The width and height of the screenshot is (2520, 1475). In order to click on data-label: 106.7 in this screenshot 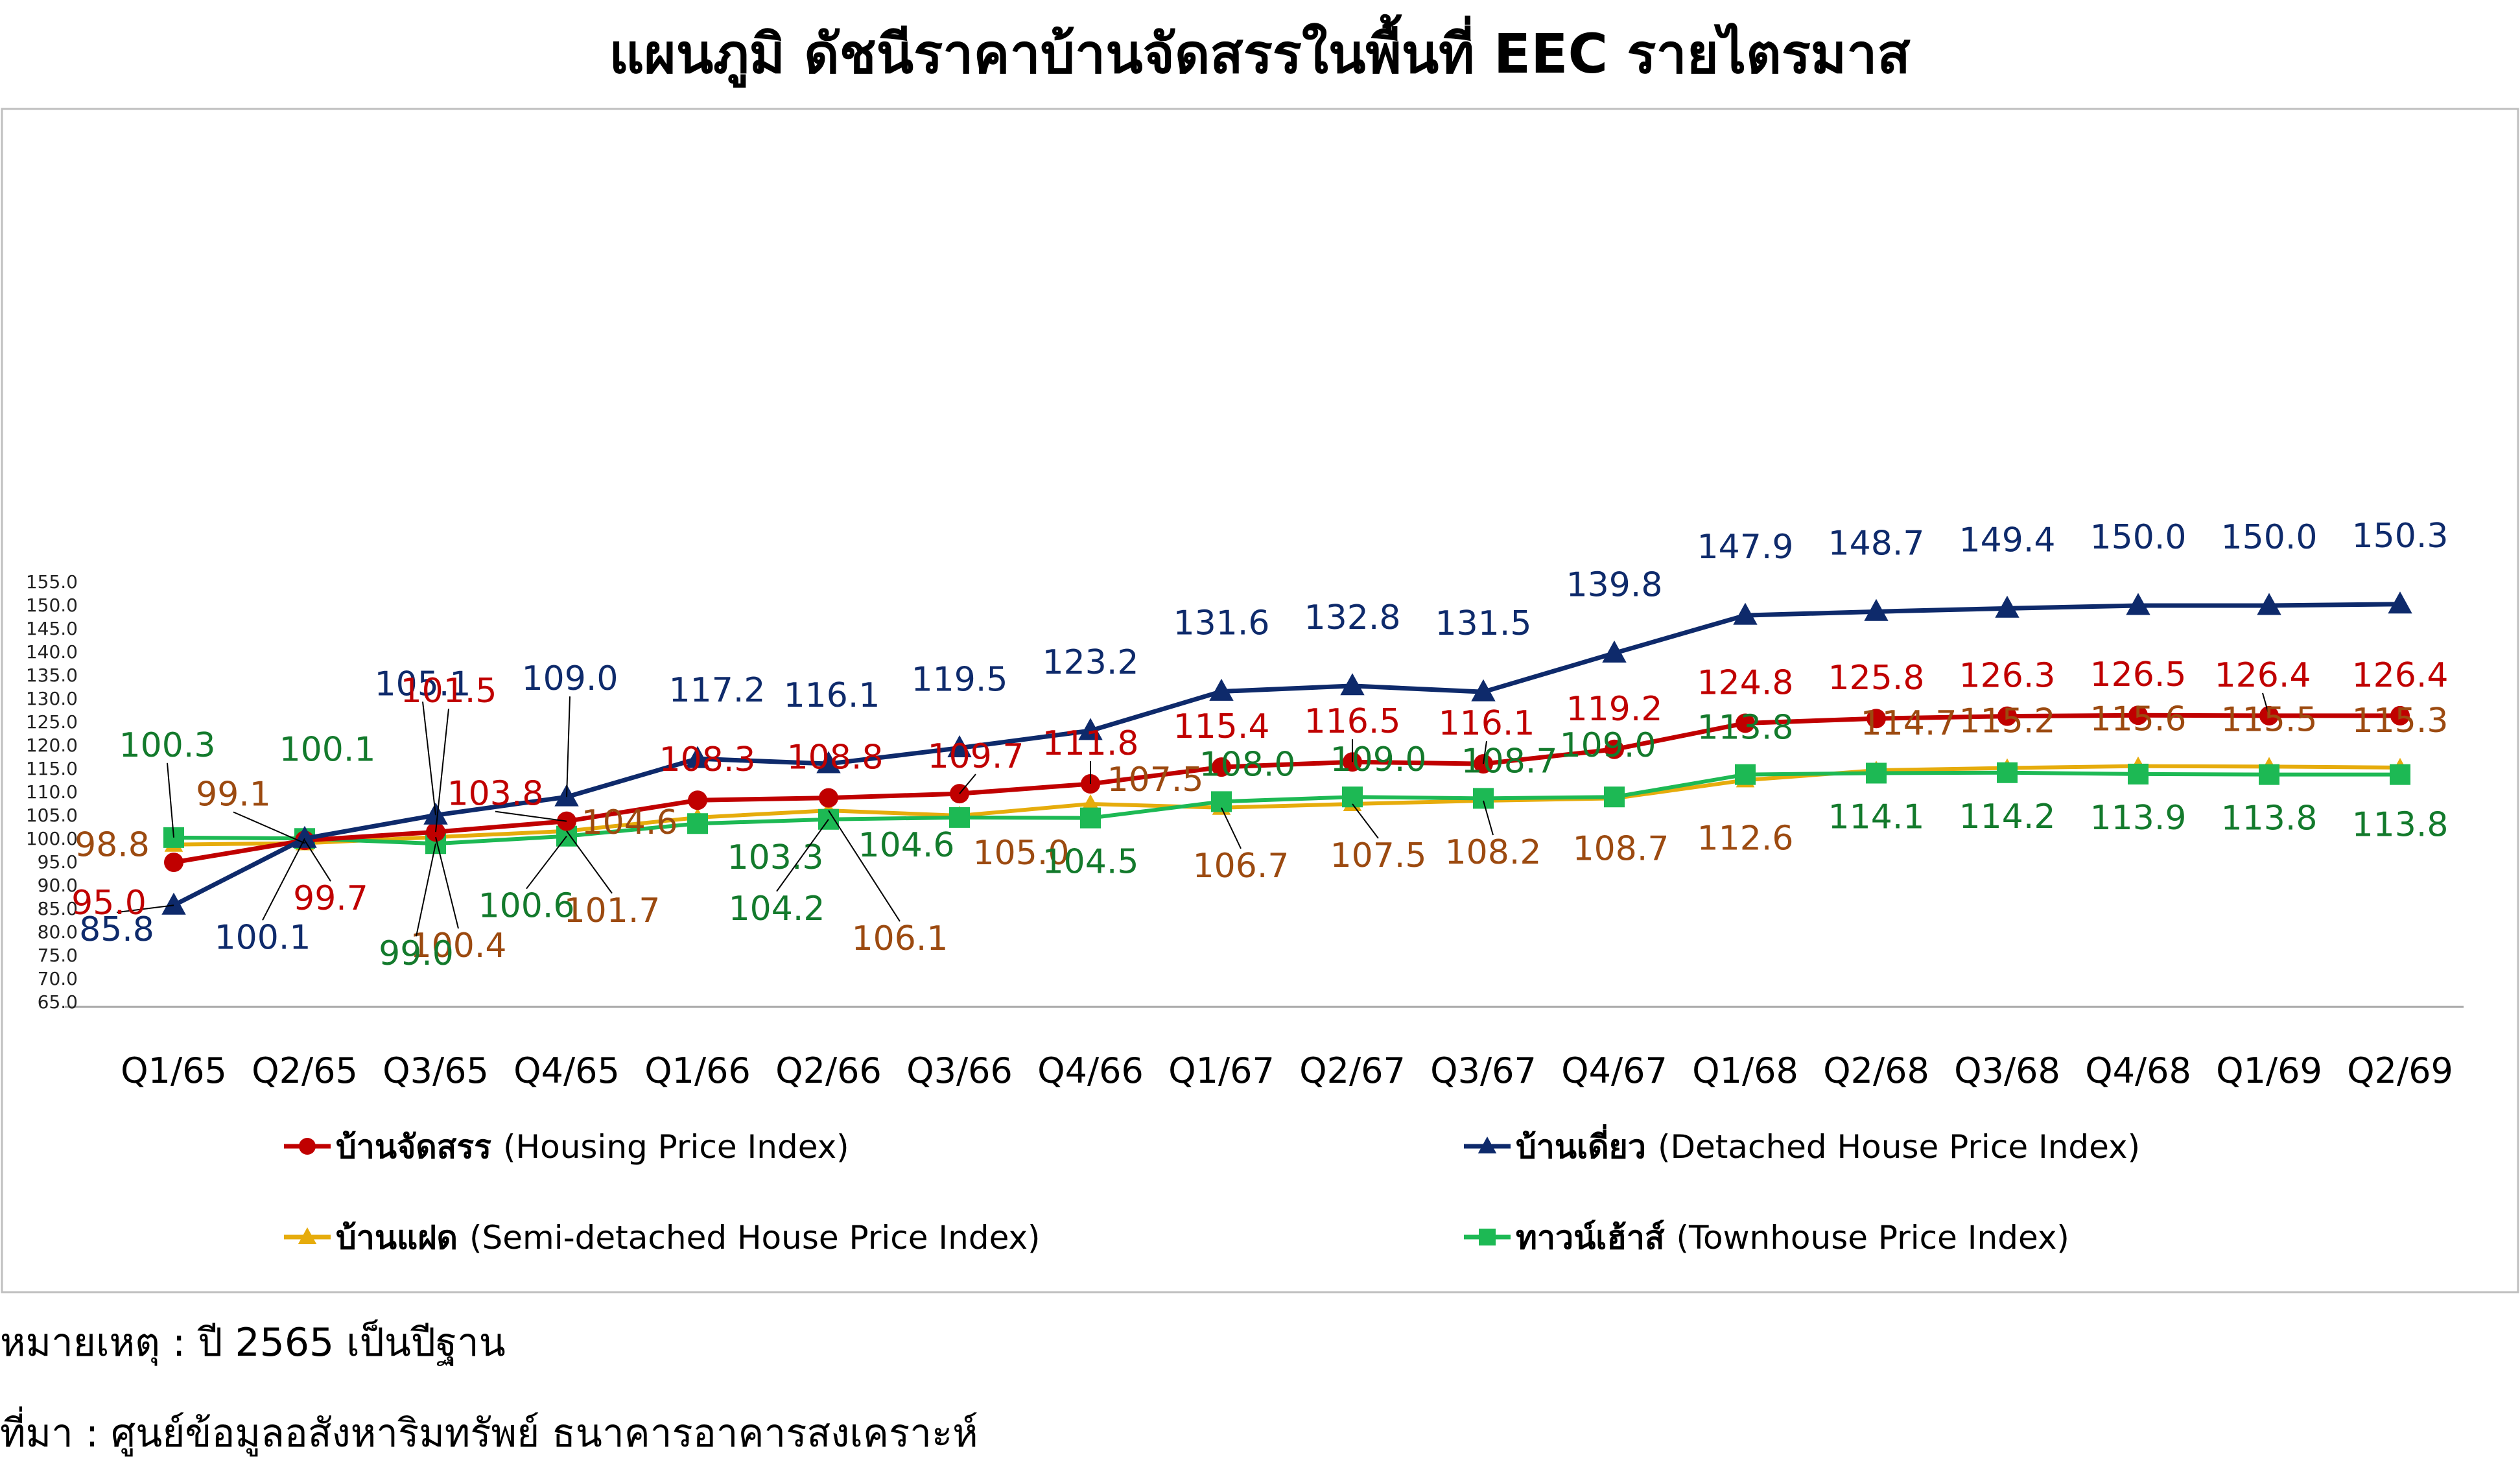, I will do `click(1241, 867)`.